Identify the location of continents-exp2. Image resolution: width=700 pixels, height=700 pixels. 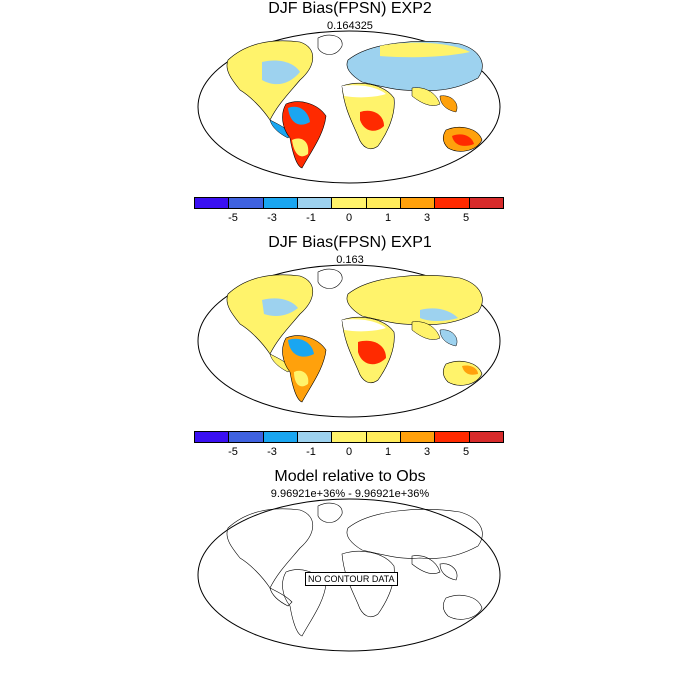
(354, 101).